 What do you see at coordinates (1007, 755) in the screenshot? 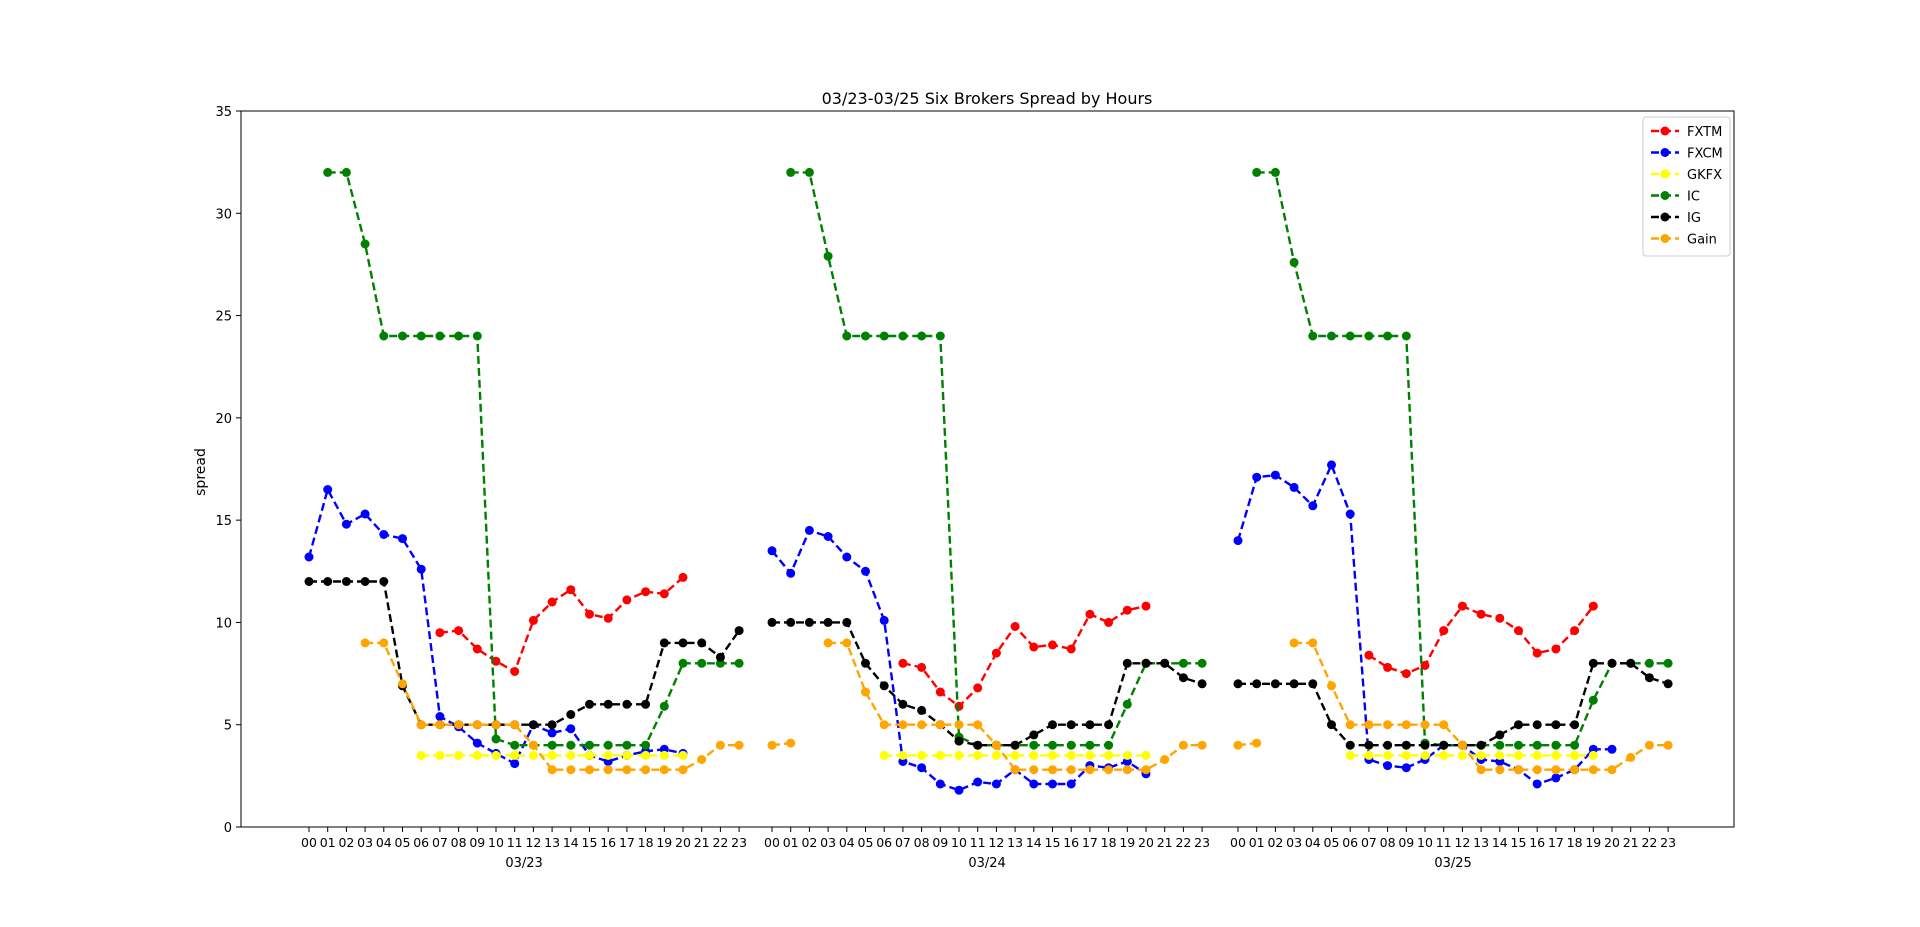
I see `series-gkfx` at bounding box center [1007, 755].